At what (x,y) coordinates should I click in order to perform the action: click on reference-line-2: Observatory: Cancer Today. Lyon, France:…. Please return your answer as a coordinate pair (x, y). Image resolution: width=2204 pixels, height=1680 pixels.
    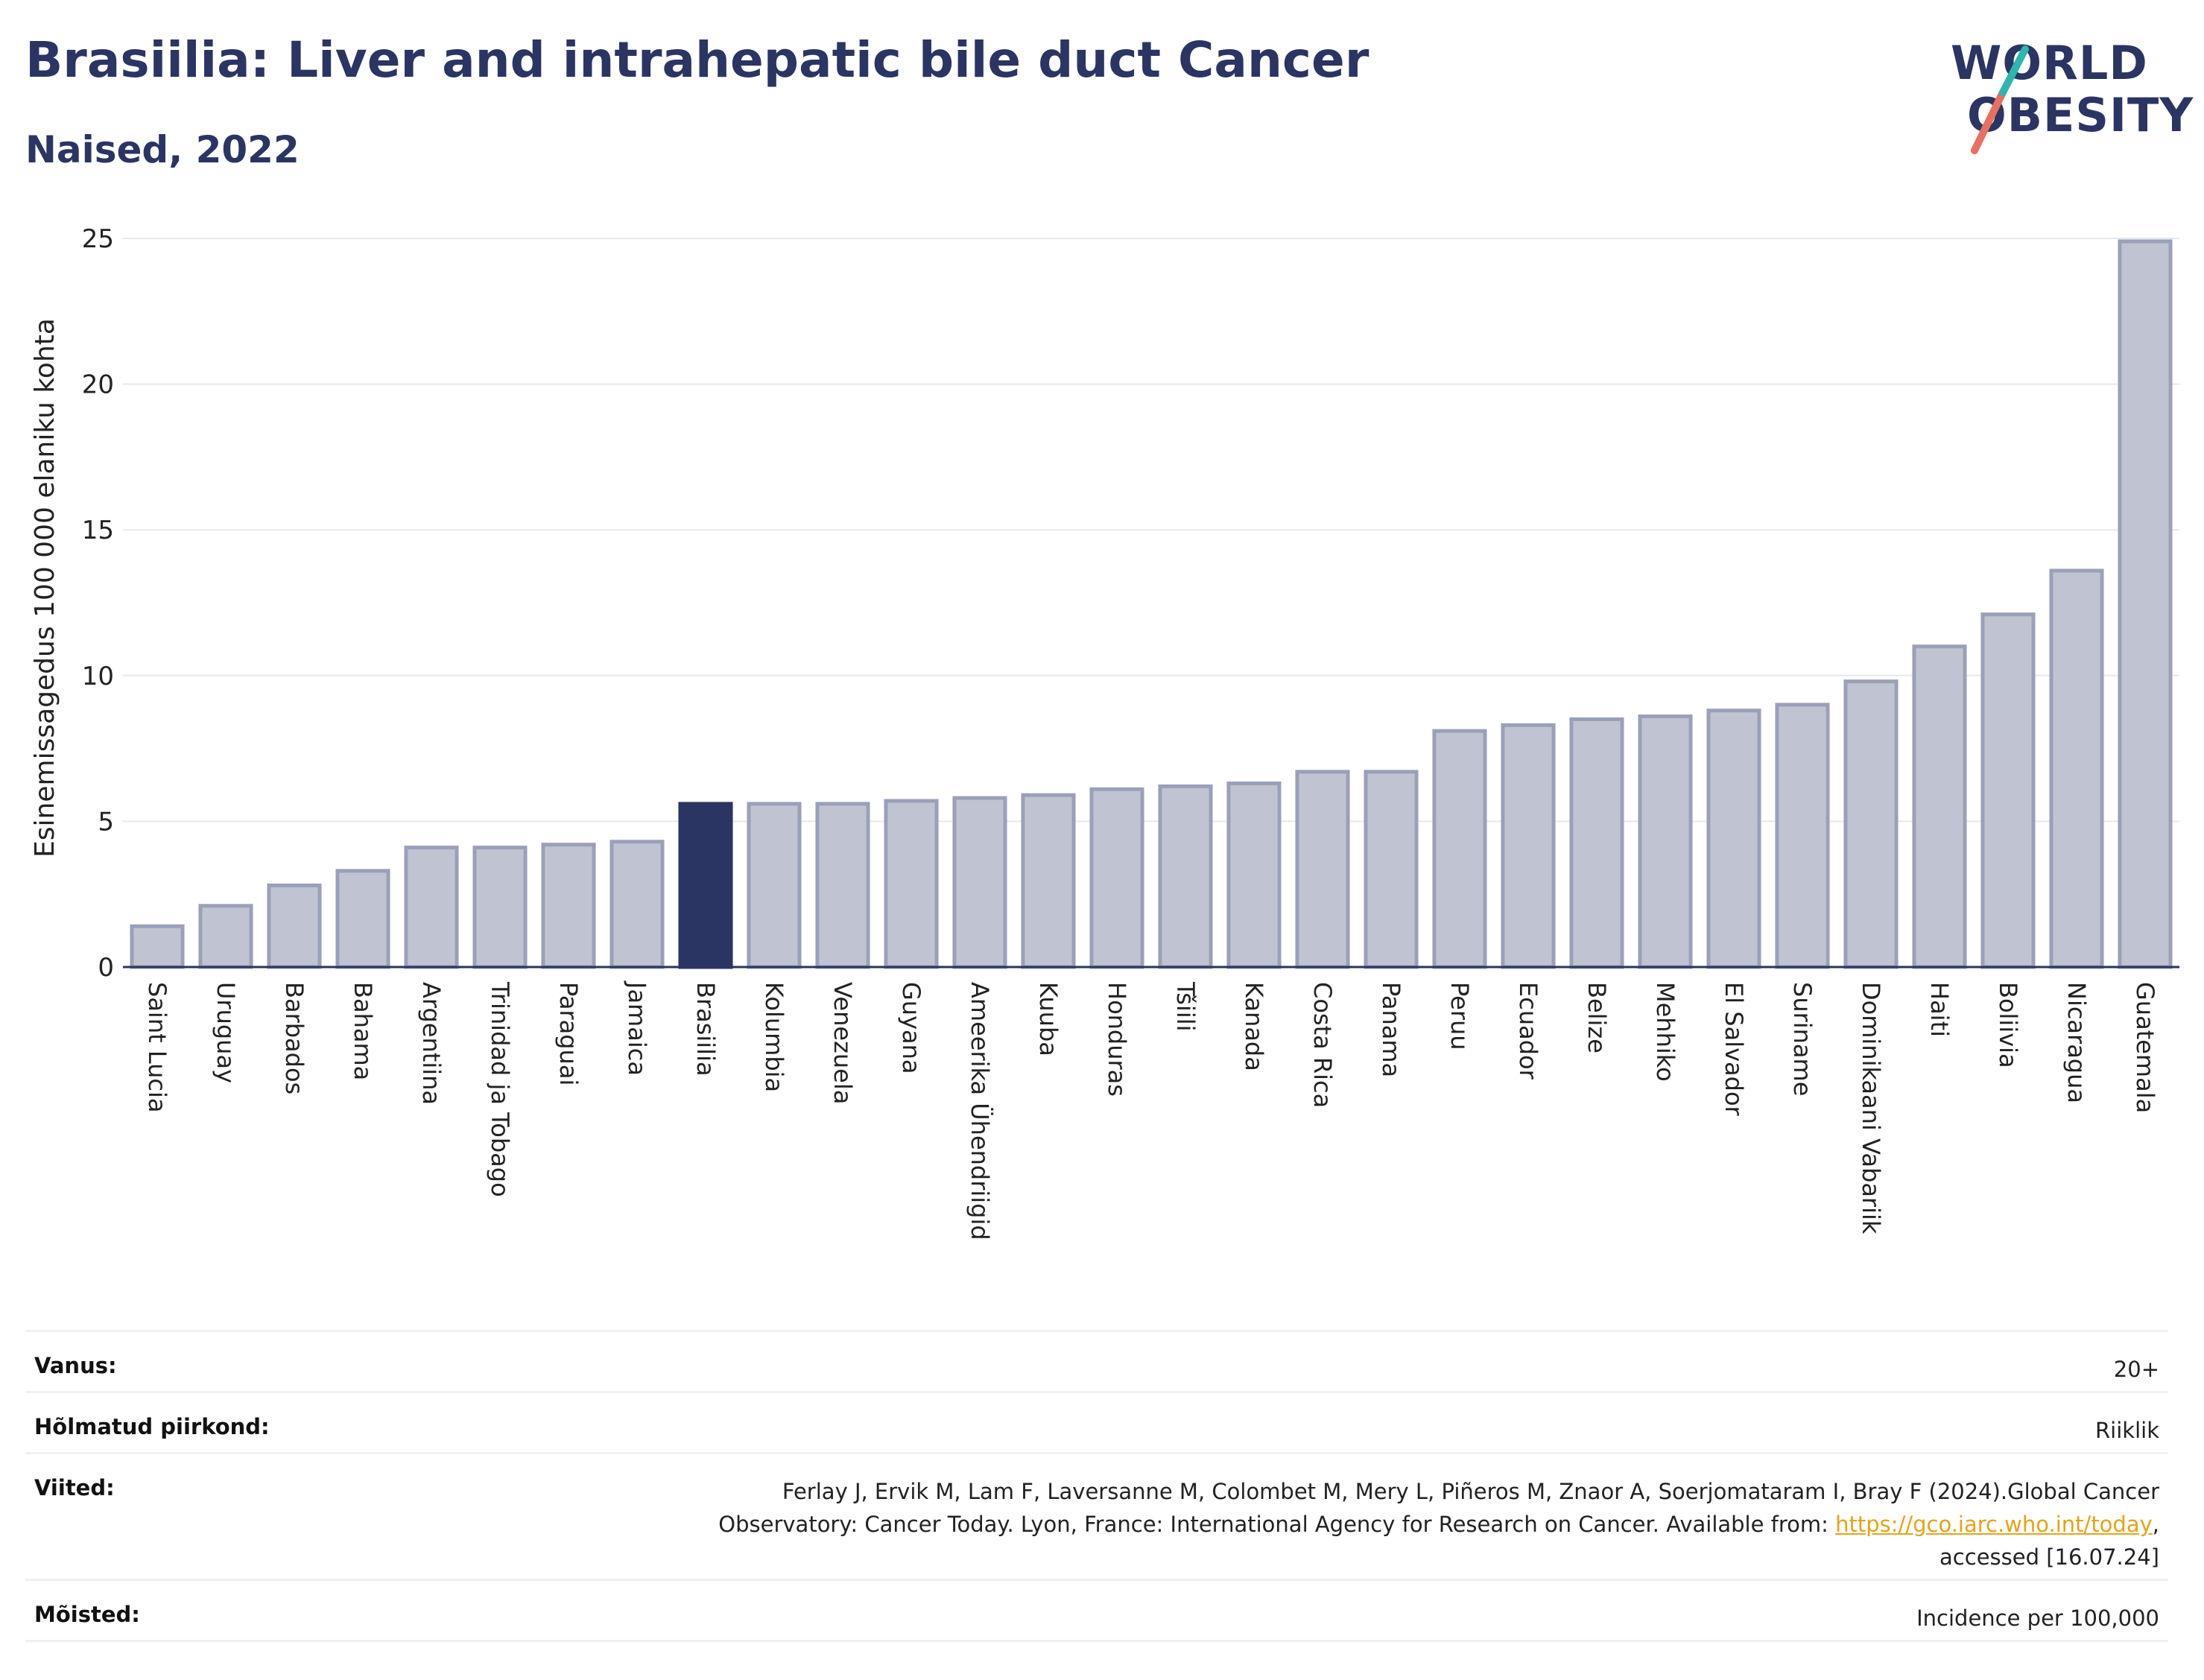
    Looking at the image, I should click on (1438, 1524).